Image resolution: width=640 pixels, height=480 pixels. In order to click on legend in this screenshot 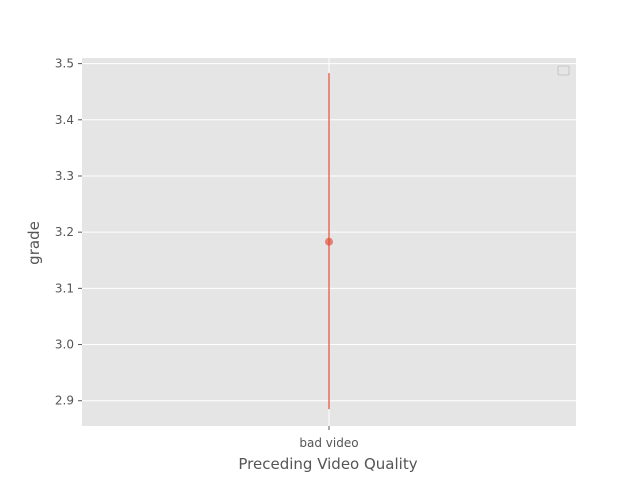, I will do `click(563, 70)`.